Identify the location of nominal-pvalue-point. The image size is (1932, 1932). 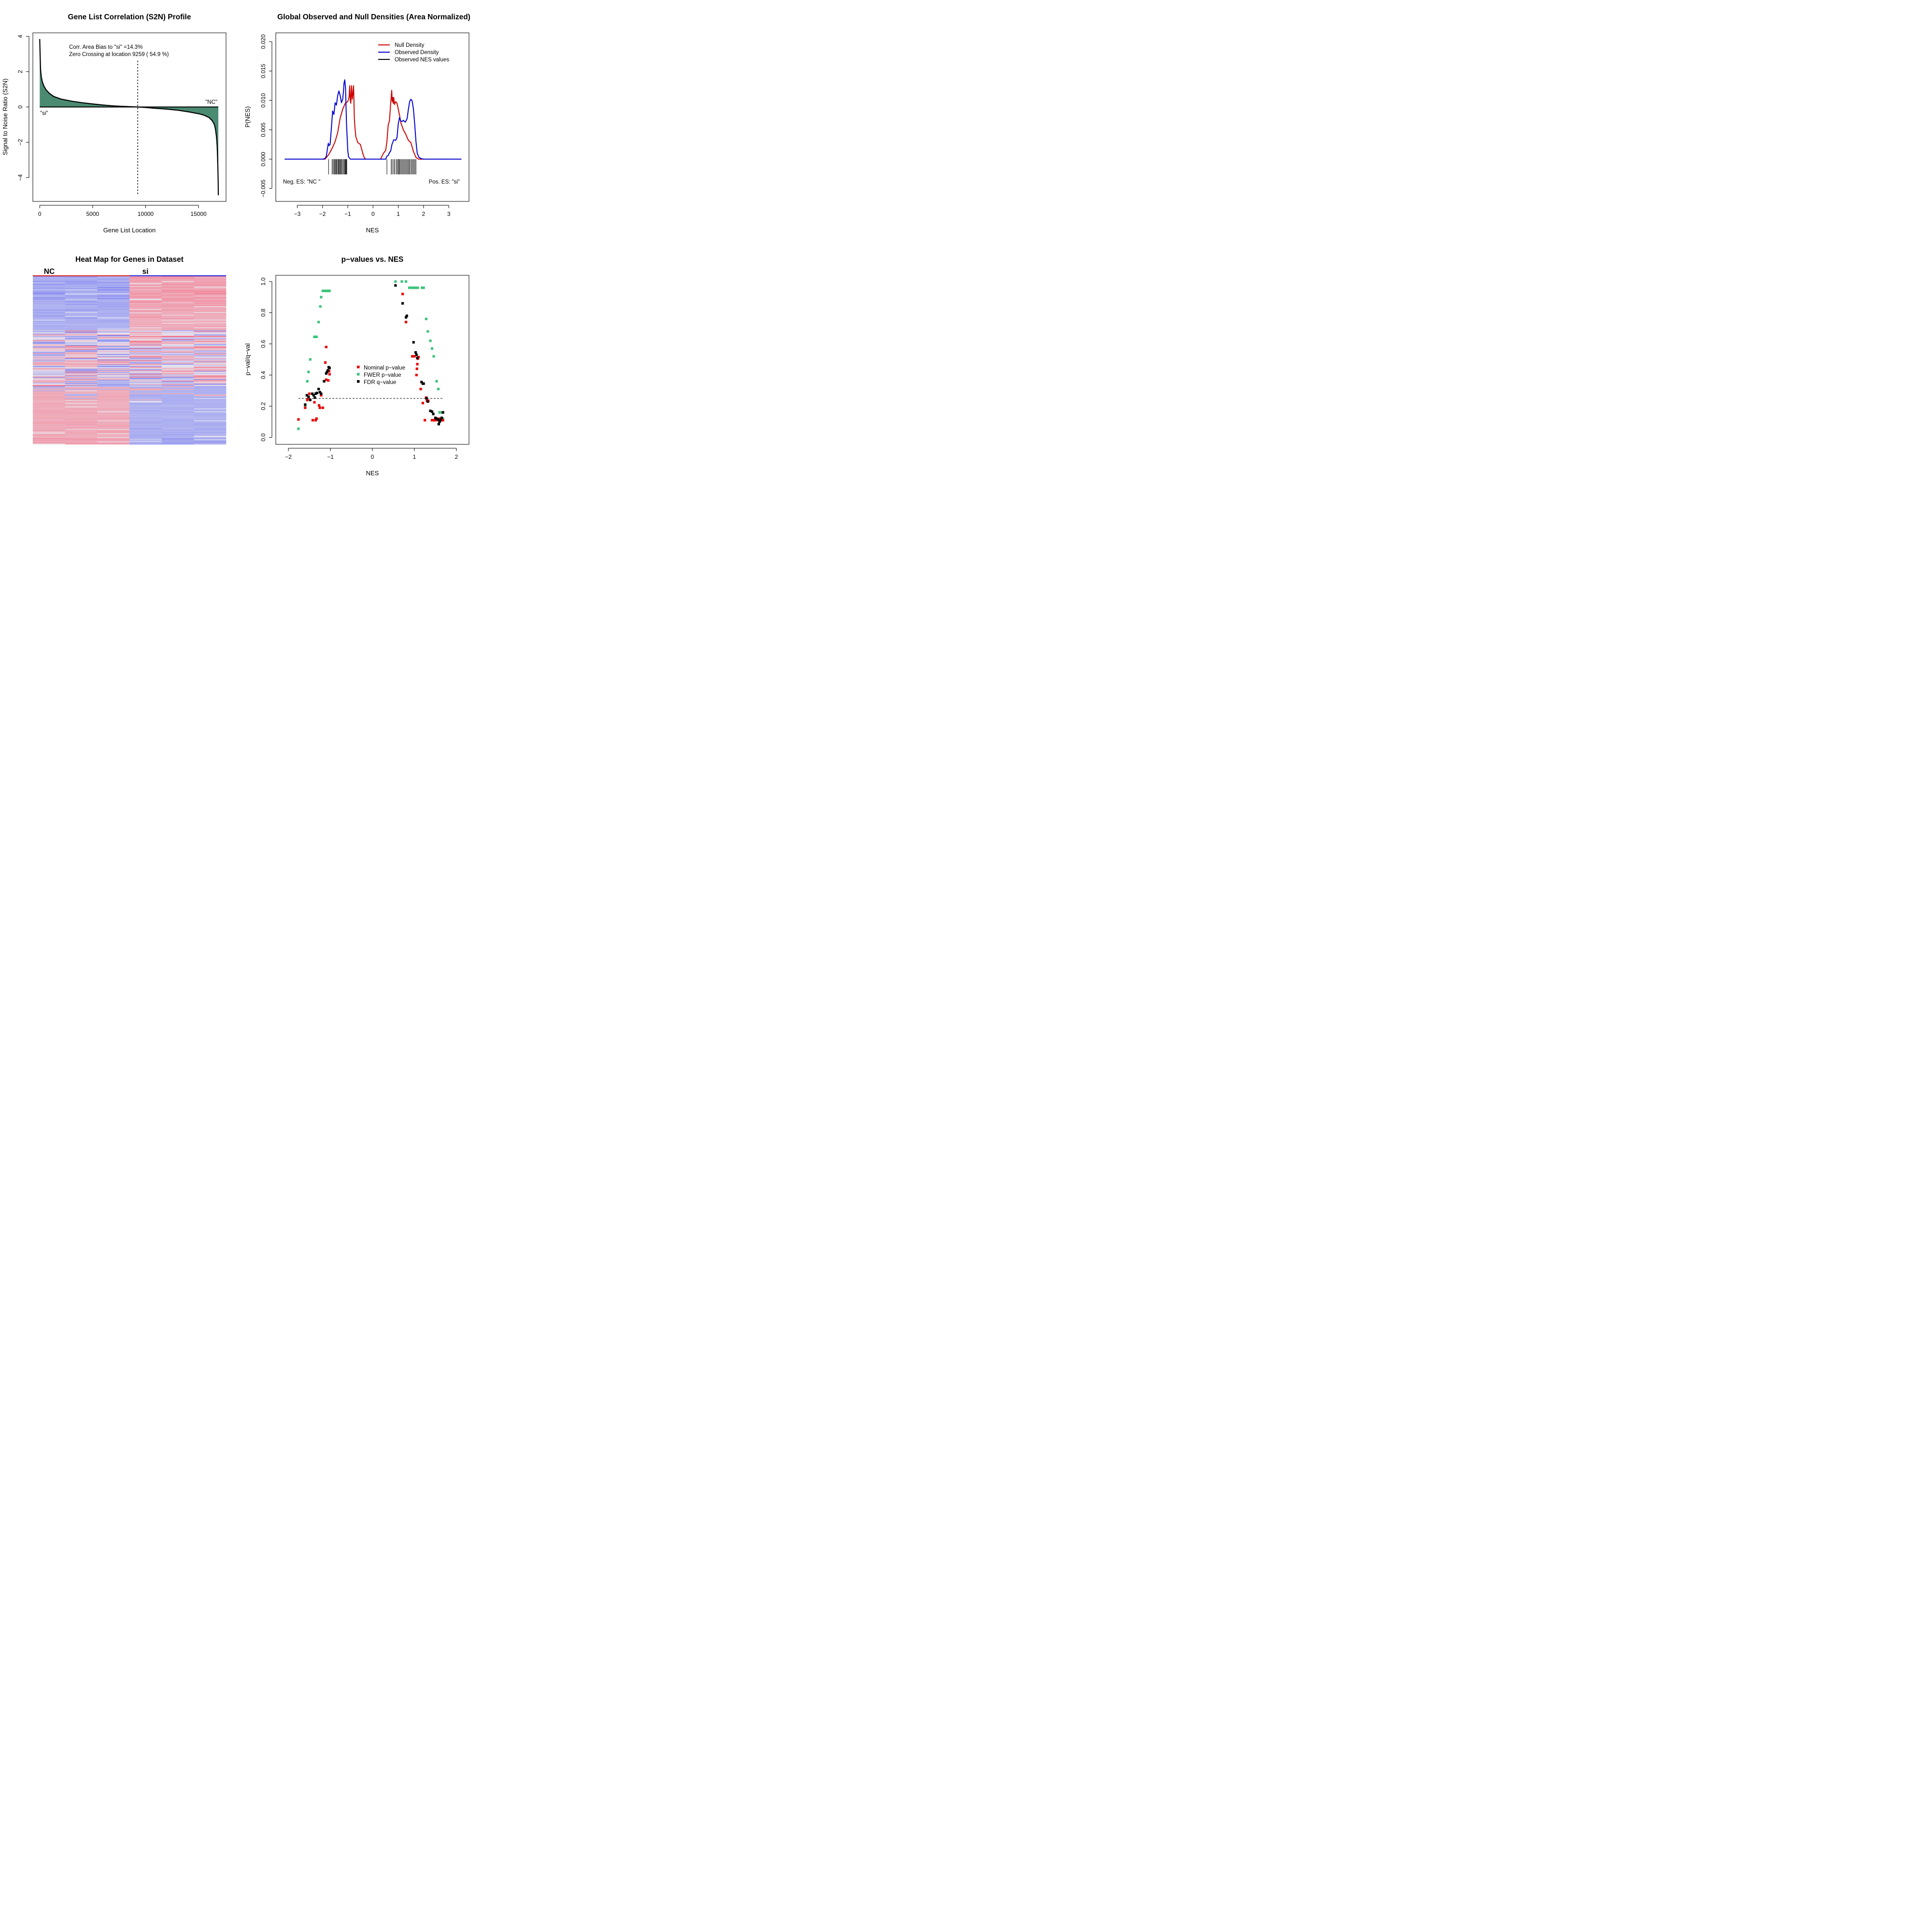
(418, 356).